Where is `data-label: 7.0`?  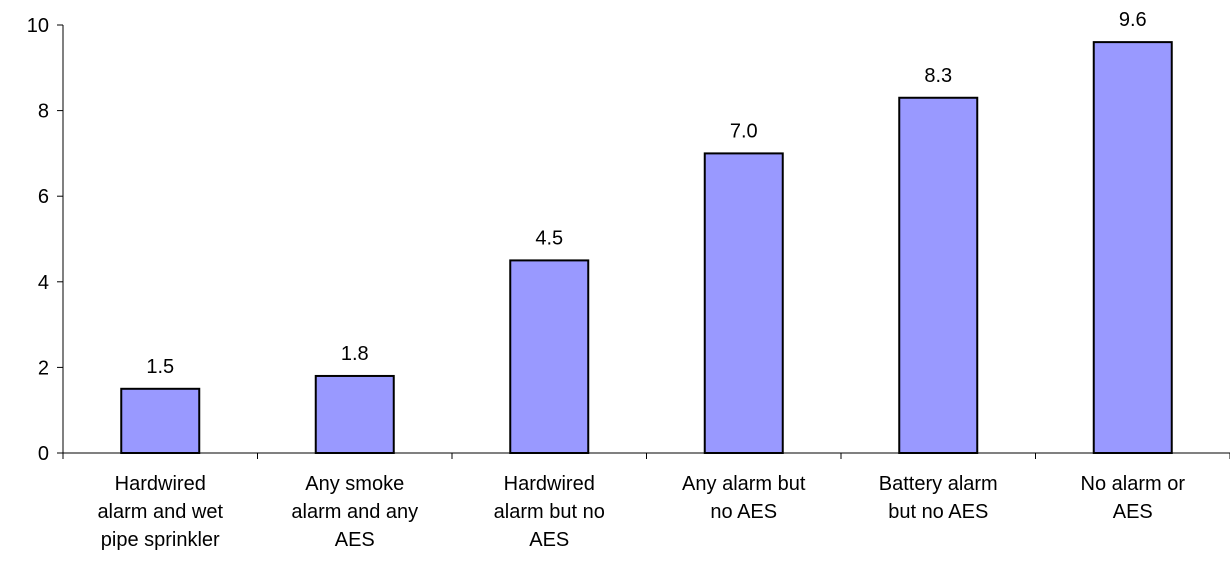 data-label: 7.0 is located at coordinates (744, 131).